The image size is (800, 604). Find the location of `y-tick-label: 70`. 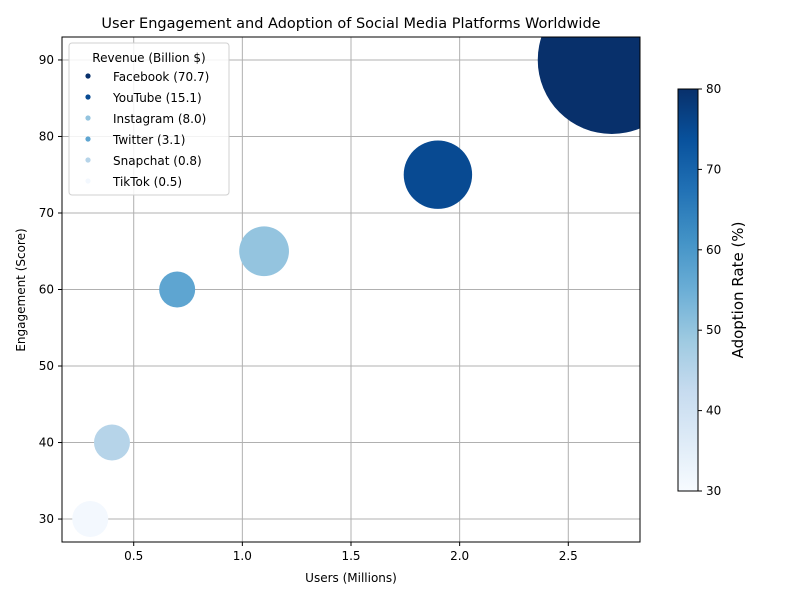

y-tick-label: 70 is located at coordinates (46, 213).